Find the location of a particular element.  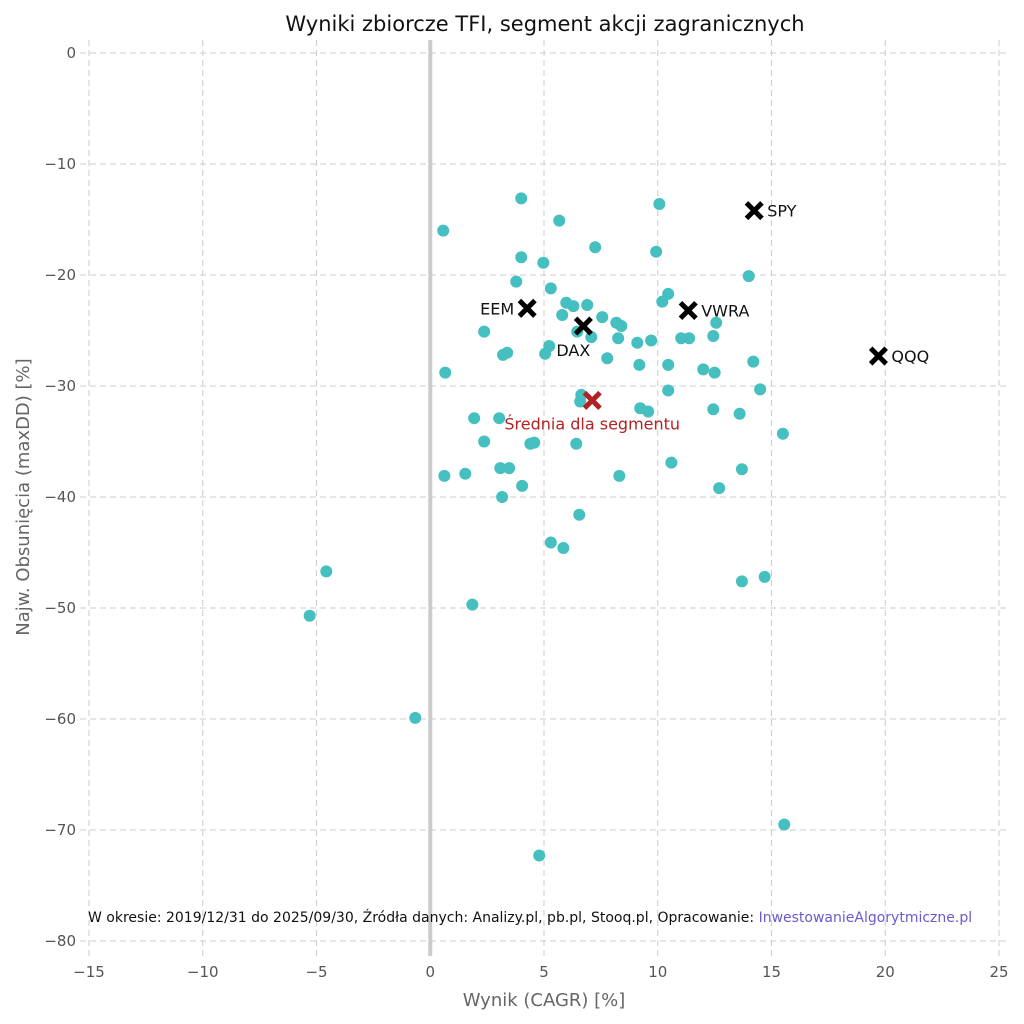

y-tick-label: −20 is located at coordinates (60, 275).